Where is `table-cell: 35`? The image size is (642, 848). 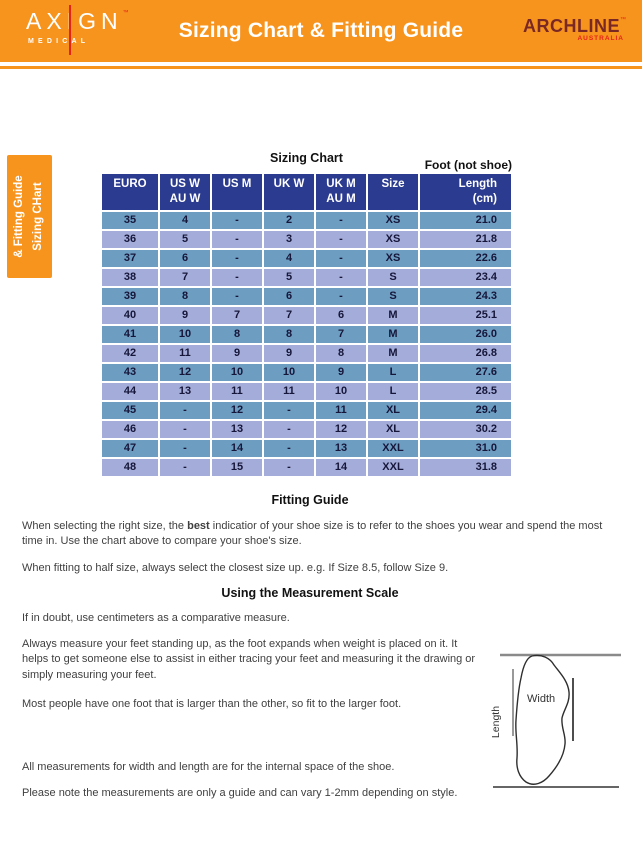 table-cell: 35 is located at coordinates (130, 220).